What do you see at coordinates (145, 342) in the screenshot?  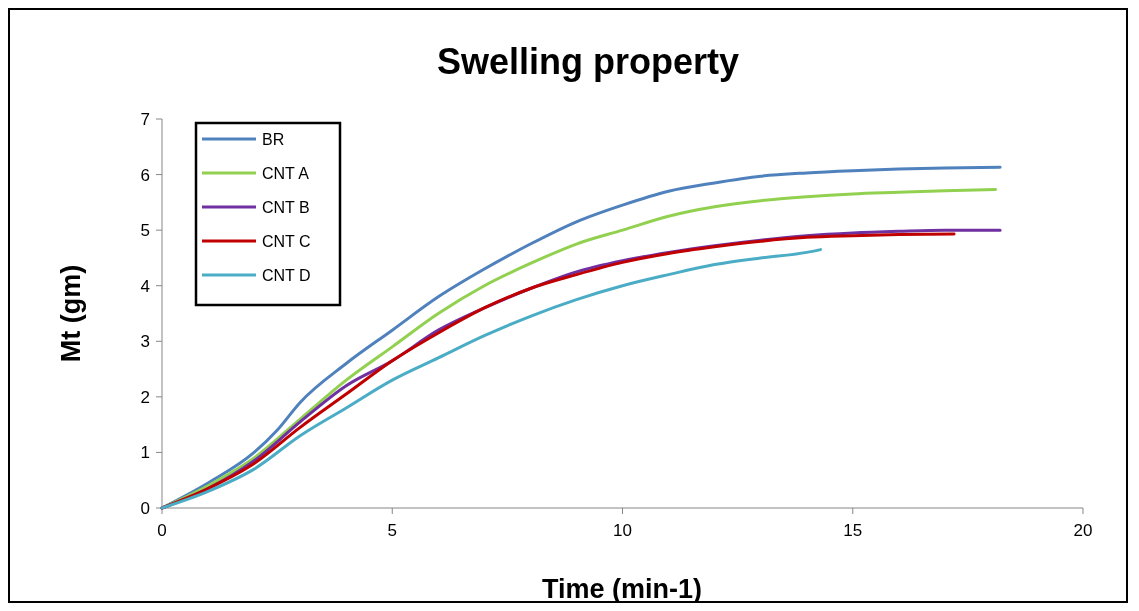 I see `y-tick-label: 3` at bounding box center [145, 342].